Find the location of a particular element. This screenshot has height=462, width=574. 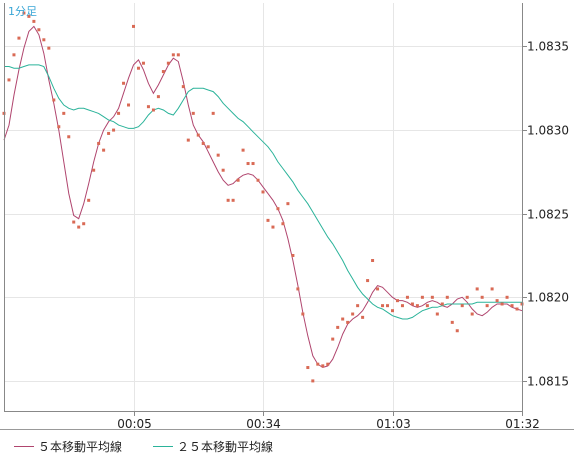

x-tick-label-0: 00:05 is located at coordinates (134, 424).